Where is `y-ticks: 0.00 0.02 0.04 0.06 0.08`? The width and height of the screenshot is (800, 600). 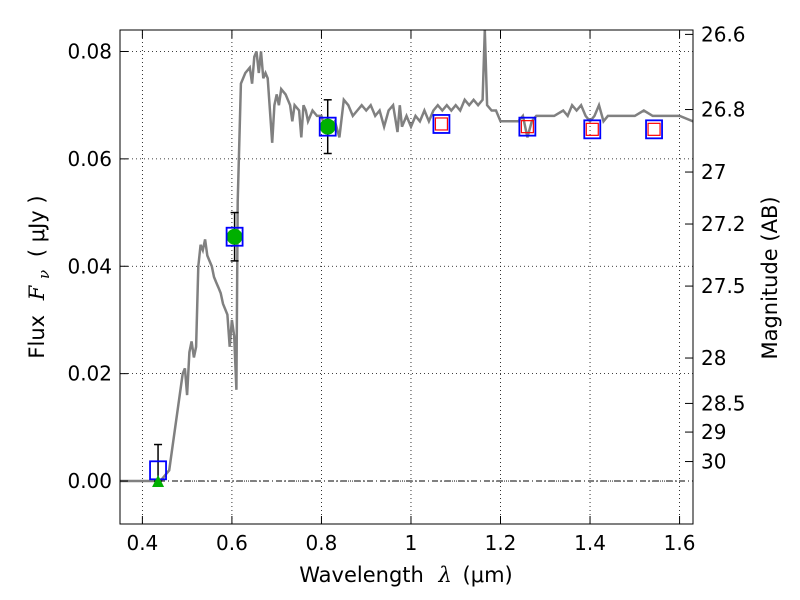
y-ticks: 0.00 0.02 0.04 0.06 0.08 is located at coordinates (97, 266).